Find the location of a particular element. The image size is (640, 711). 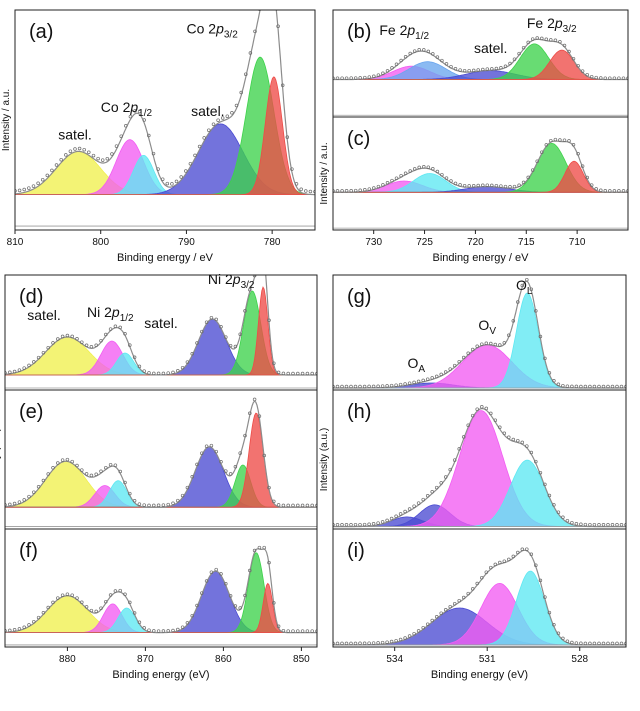

panel-label-d: (d) is located at coordinates (31, 297).